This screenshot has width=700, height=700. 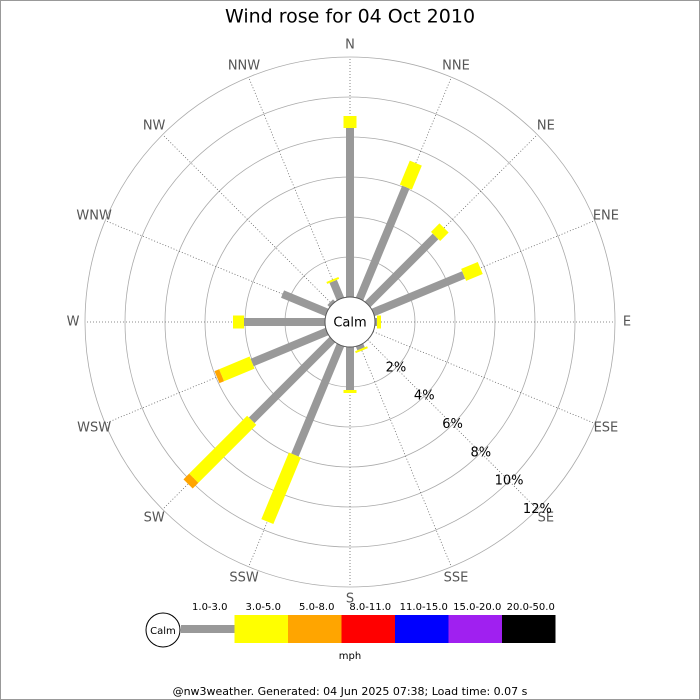 What do you see at coordinates (154, 517) in the screenshot?
I see `direction-label: SW` at bounding box center [154, 517].